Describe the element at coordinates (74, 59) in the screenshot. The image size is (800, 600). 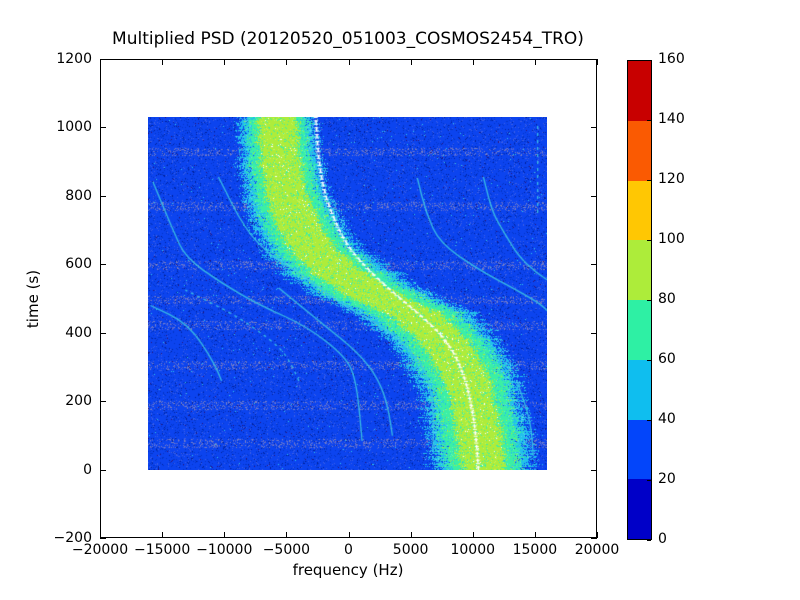
I see `y-tick-label: 1200` at that location.